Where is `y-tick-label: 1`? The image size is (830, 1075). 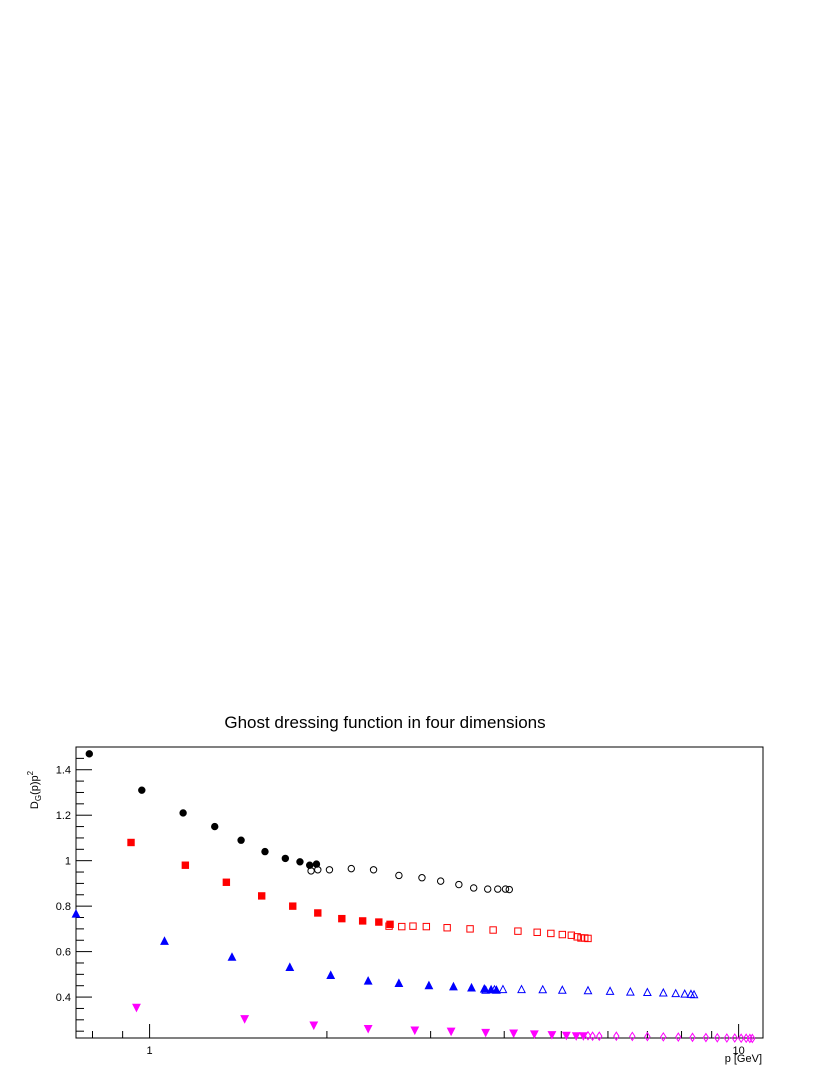 y-tick-label: 1 is located at coordinates (68, 862).